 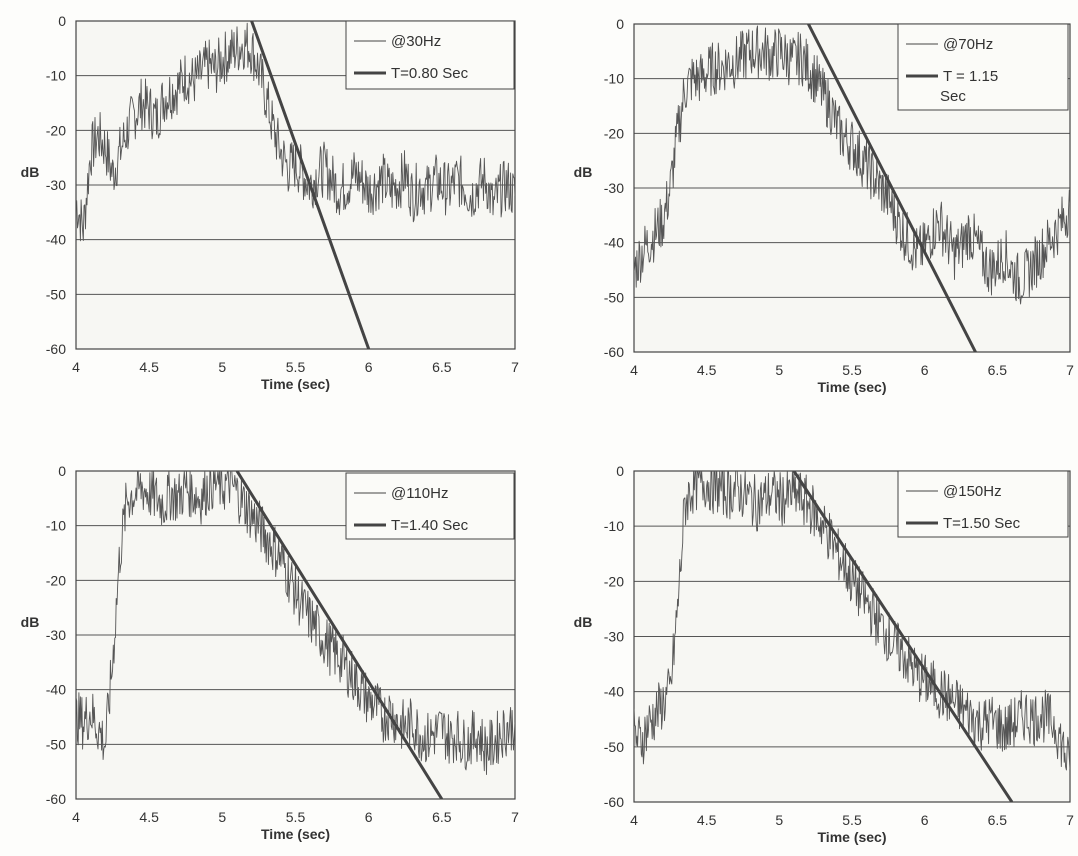 I want to click on legend-label: @150Hz, so click(x=972, y=491).